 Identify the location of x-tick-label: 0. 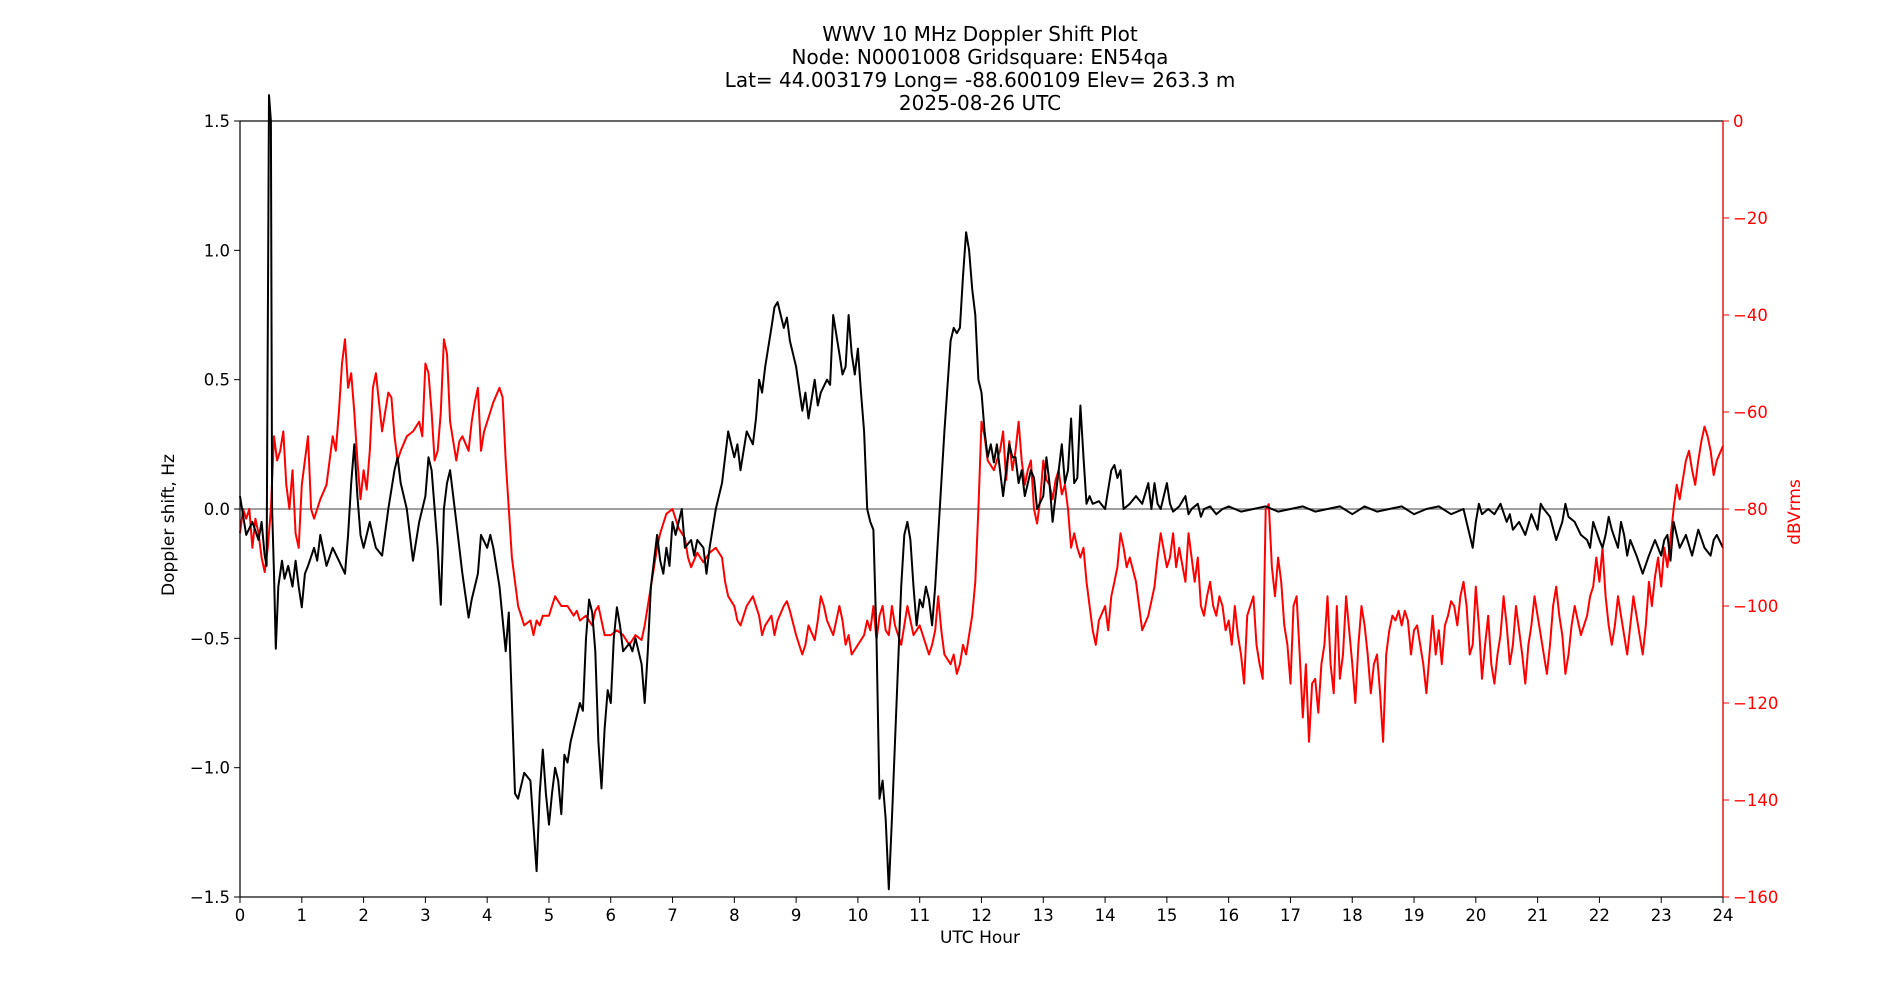
(240, 915).